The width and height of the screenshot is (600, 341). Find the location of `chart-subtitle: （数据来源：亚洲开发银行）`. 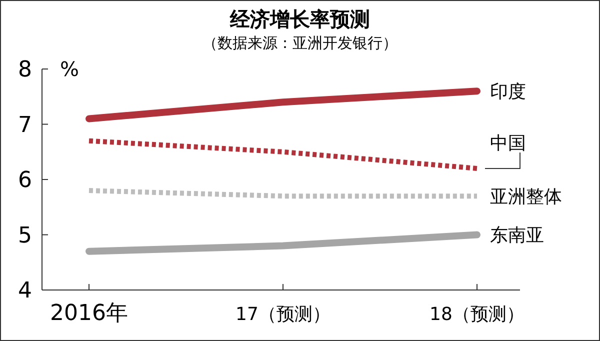

chart-subtitle: （数据来源：亚洲开发银行） is located at coordinates (300, 43).